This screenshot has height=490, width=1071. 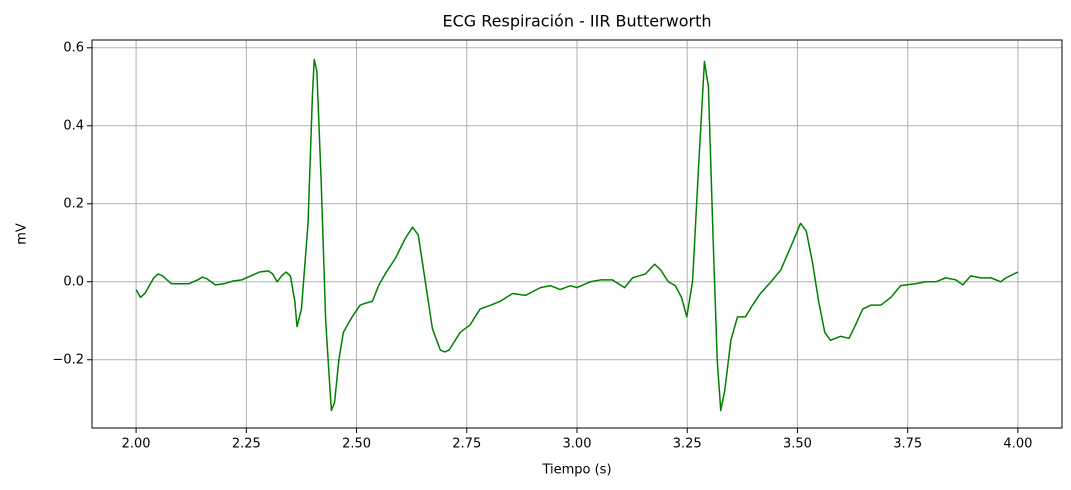 What do you see at coordinates (136, 444) in the screenshot?
I see `x-tick-label: 2.00` at bounding box center [136, 444].